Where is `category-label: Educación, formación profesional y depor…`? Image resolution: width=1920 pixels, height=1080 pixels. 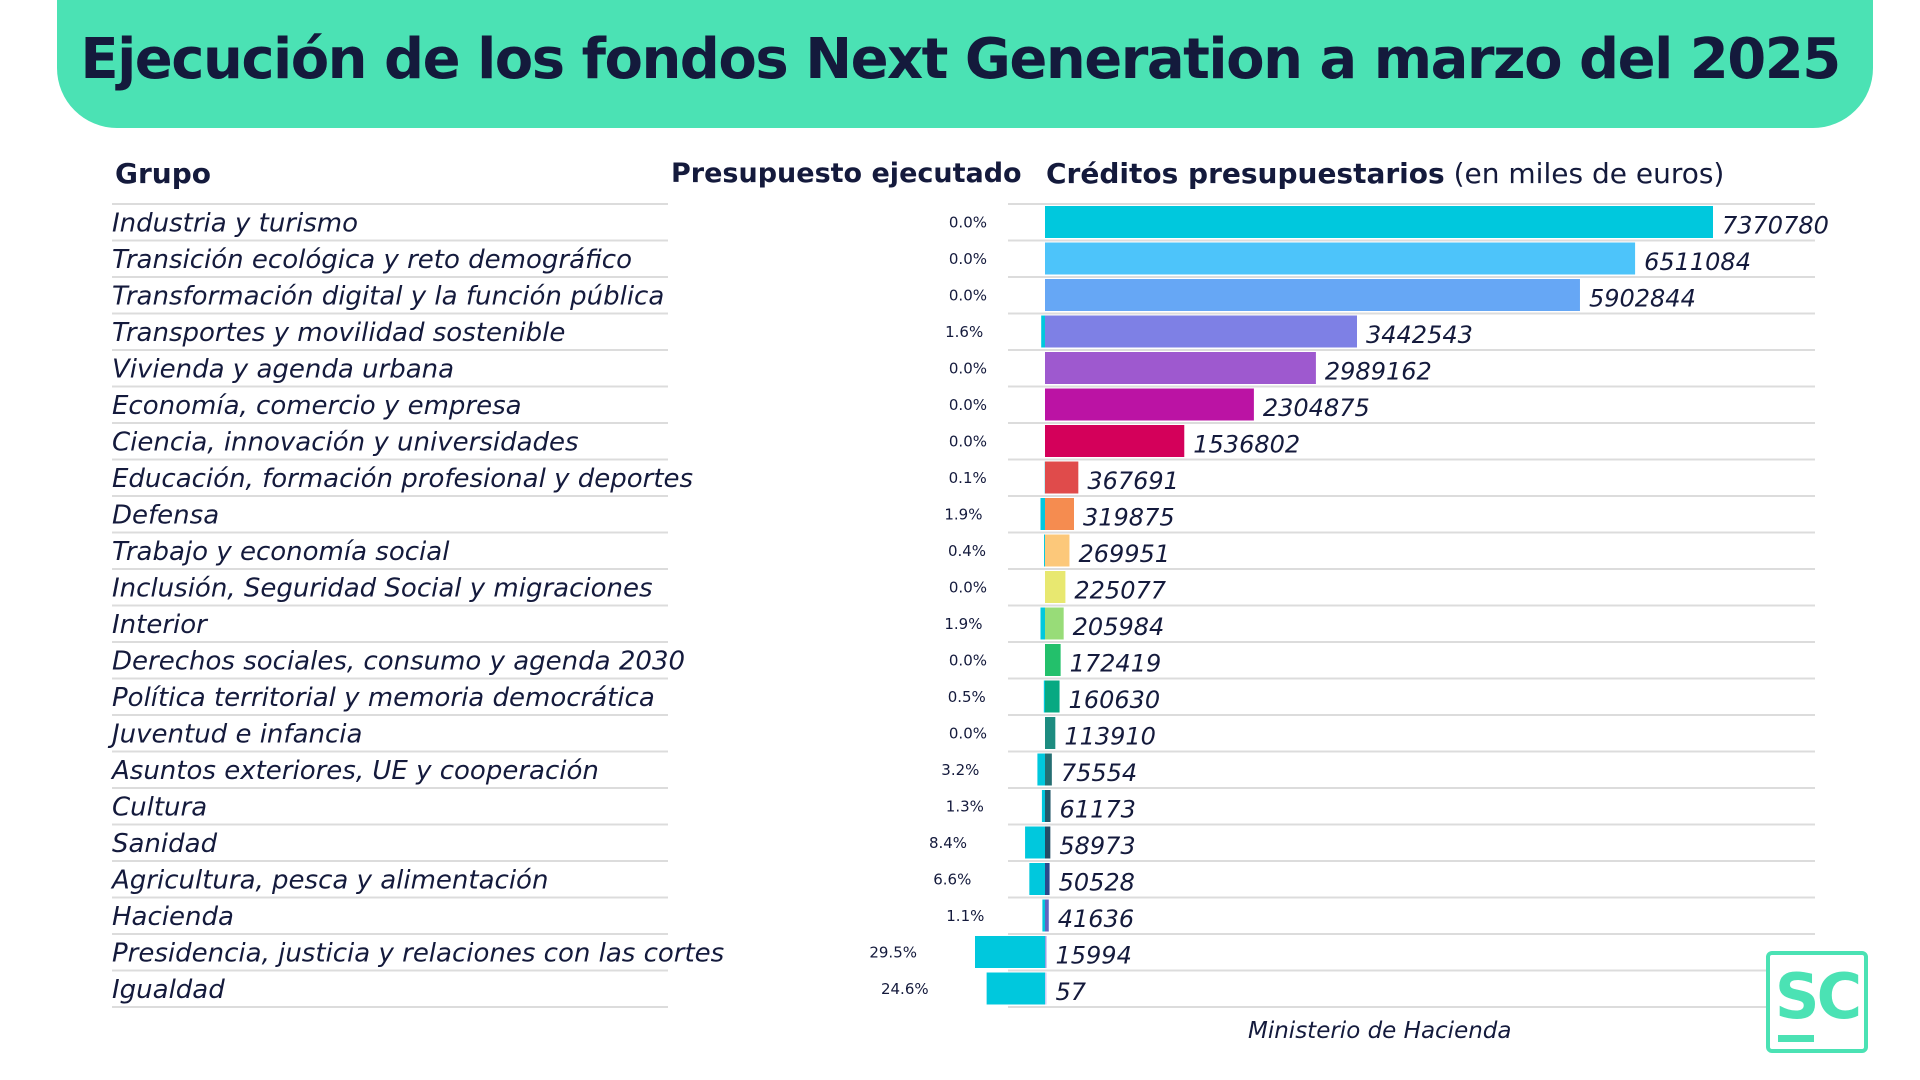
category-label: Educación, formación profesional y depor… is located at coordinates (402, 479).